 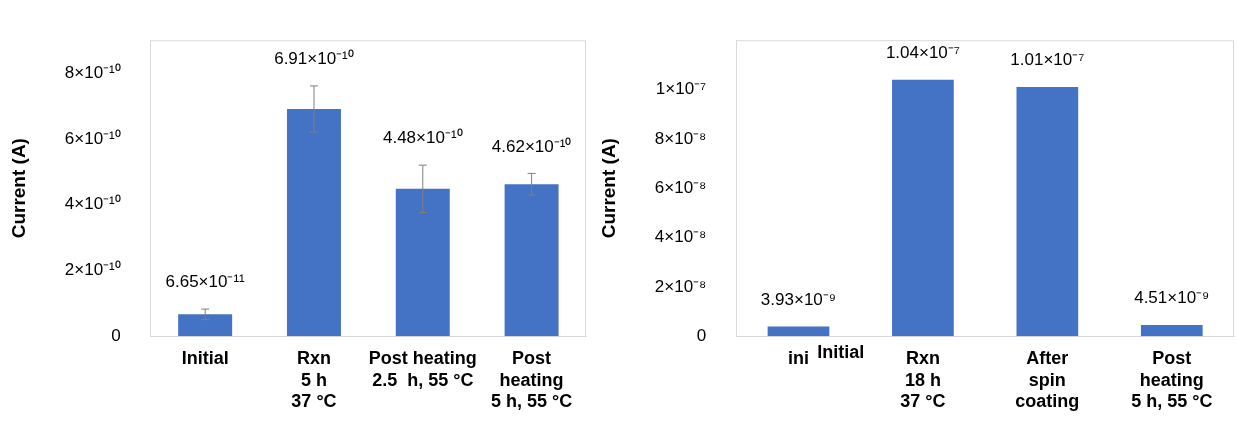 I want to click on x-tick-label: Rxn 18 h 37 °C, so click(x=923, y=379).